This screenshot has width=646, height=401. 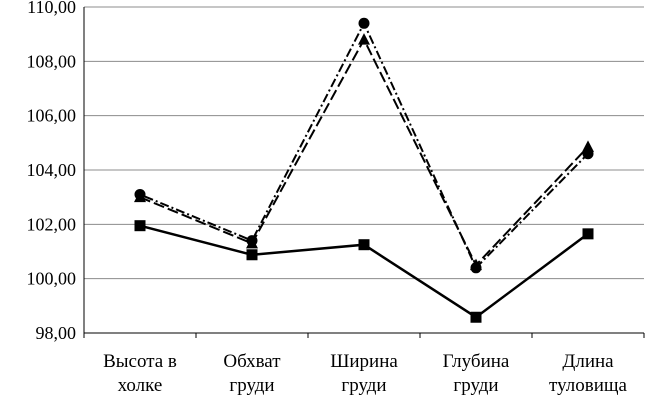 I want to click on x-category-label: Глубина груди, so click(x=476, y=373).